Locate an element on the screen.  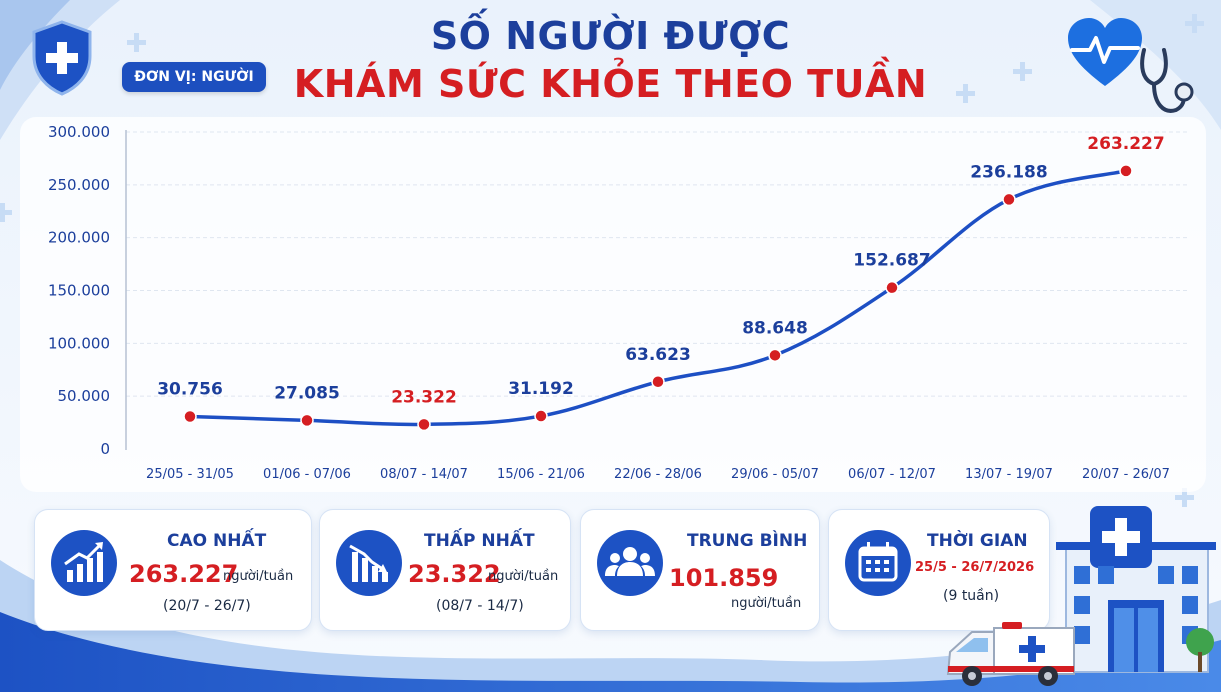
card-max-unit: người/tuần is located at coordinates (258, 576).